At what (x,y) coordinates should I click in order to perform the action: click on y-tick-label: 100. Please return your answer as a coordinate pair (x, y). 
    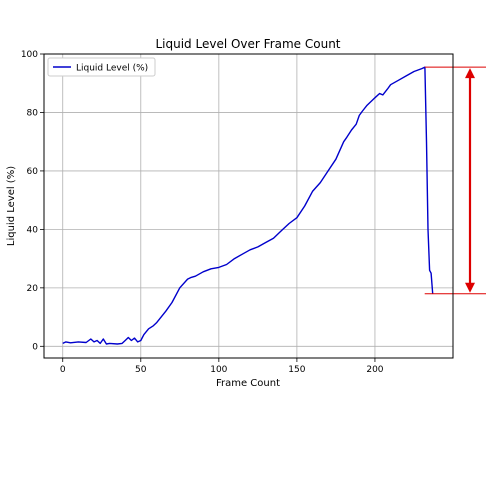
    Looking at the image, I should click on (29, 55).